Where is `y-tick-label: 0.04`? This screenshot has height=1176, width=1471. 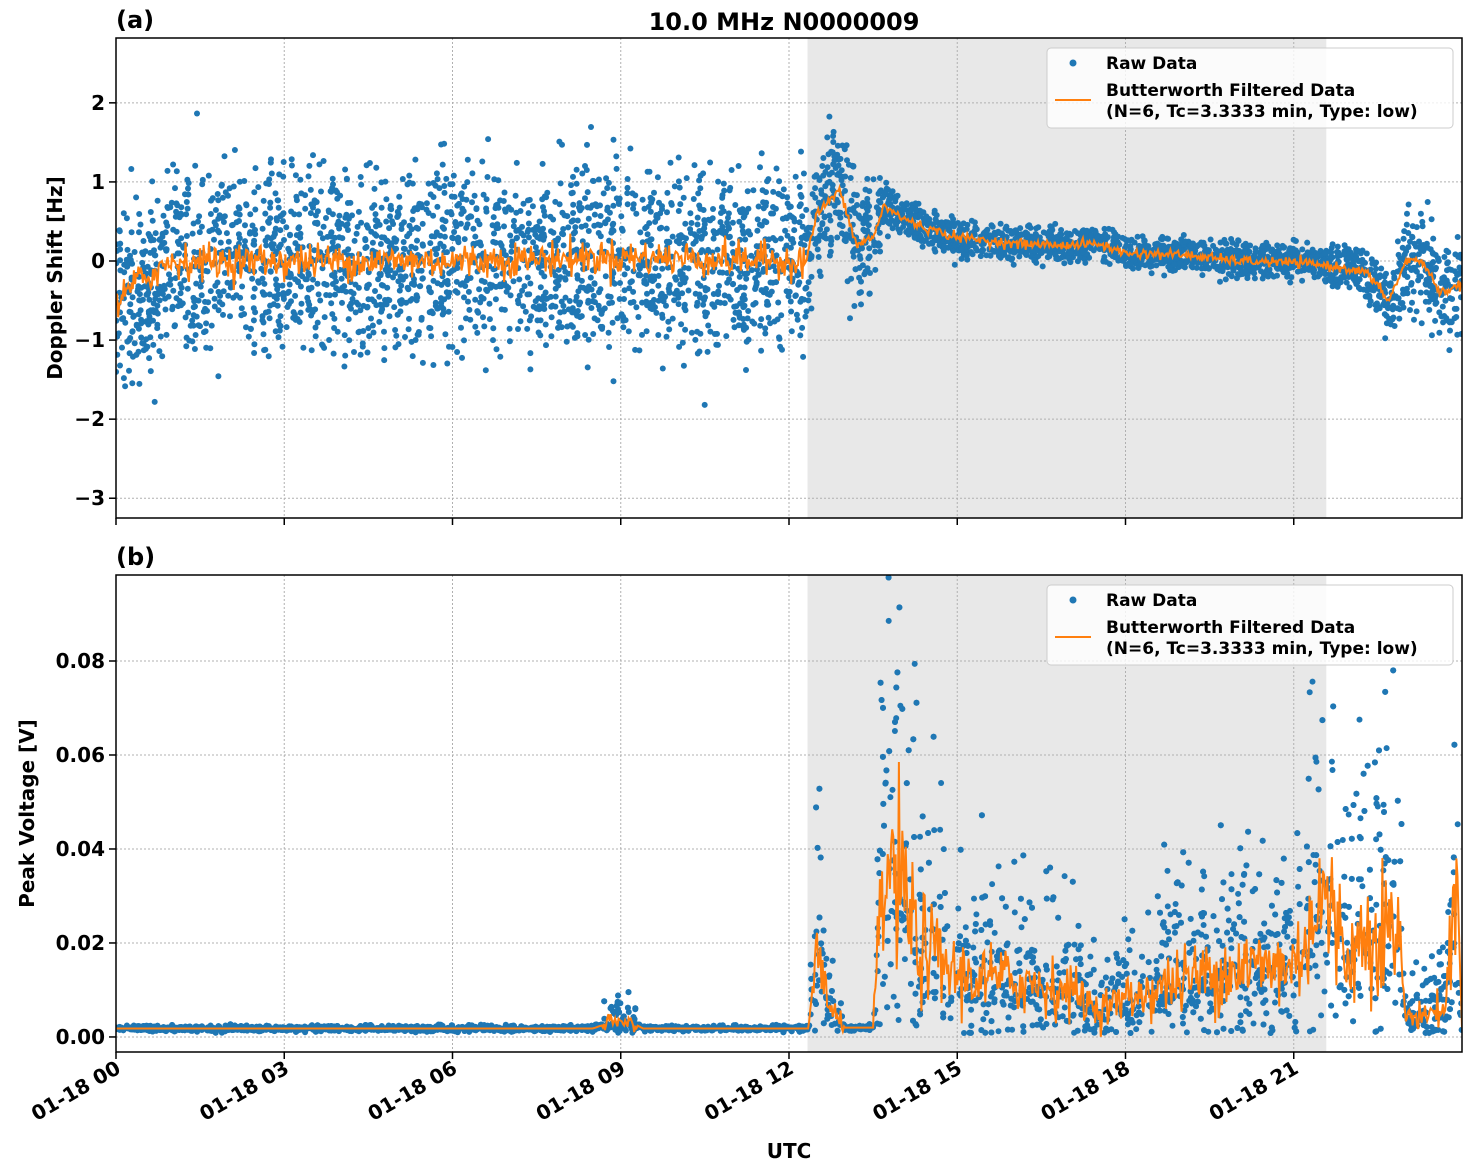 y-tick-label: 0.04 is located at coordinates (80, 849).